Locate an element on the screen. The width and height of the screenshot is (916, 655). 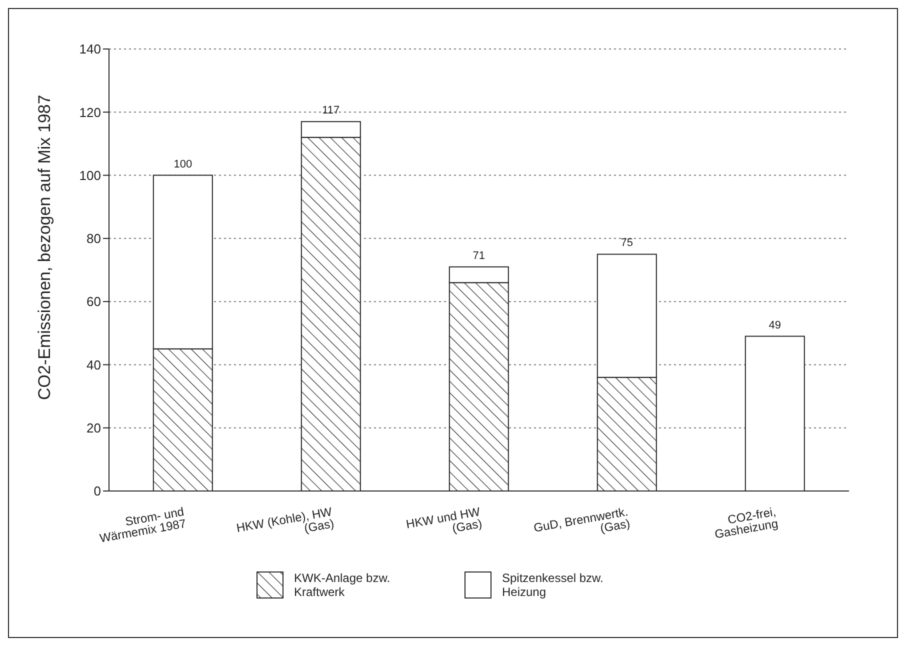
y-tick-label: 40 is located at coordinates (93, 364).